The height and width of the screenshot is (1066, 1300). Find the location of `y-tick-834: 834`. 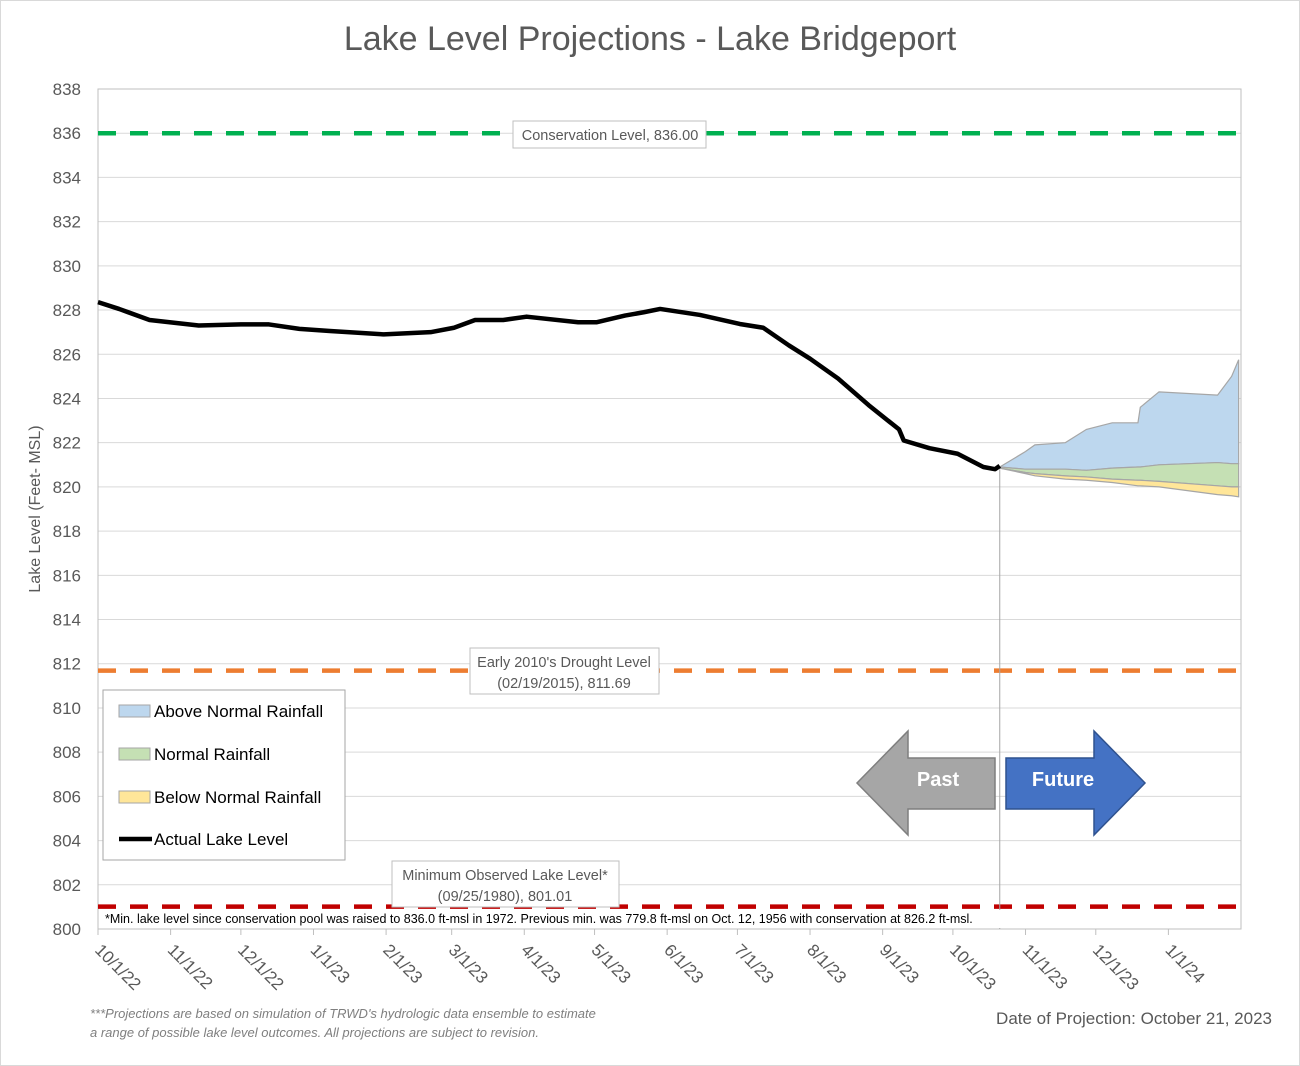

y-tick-834: 834 is located at coordinates (67, 177).